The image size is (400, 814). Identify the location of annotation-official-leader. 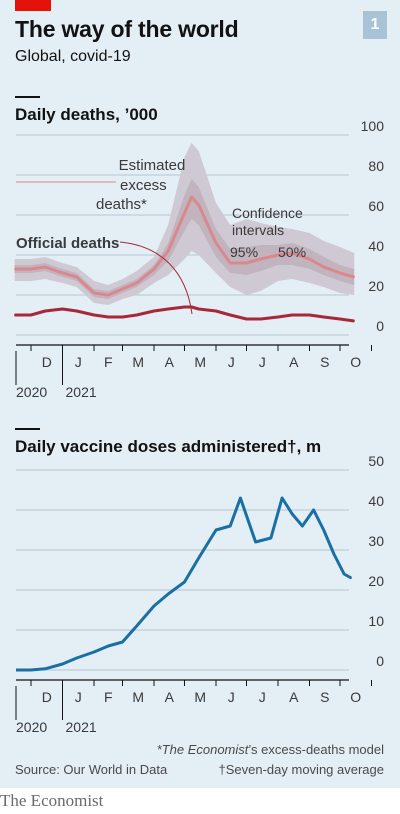
(156, 278).